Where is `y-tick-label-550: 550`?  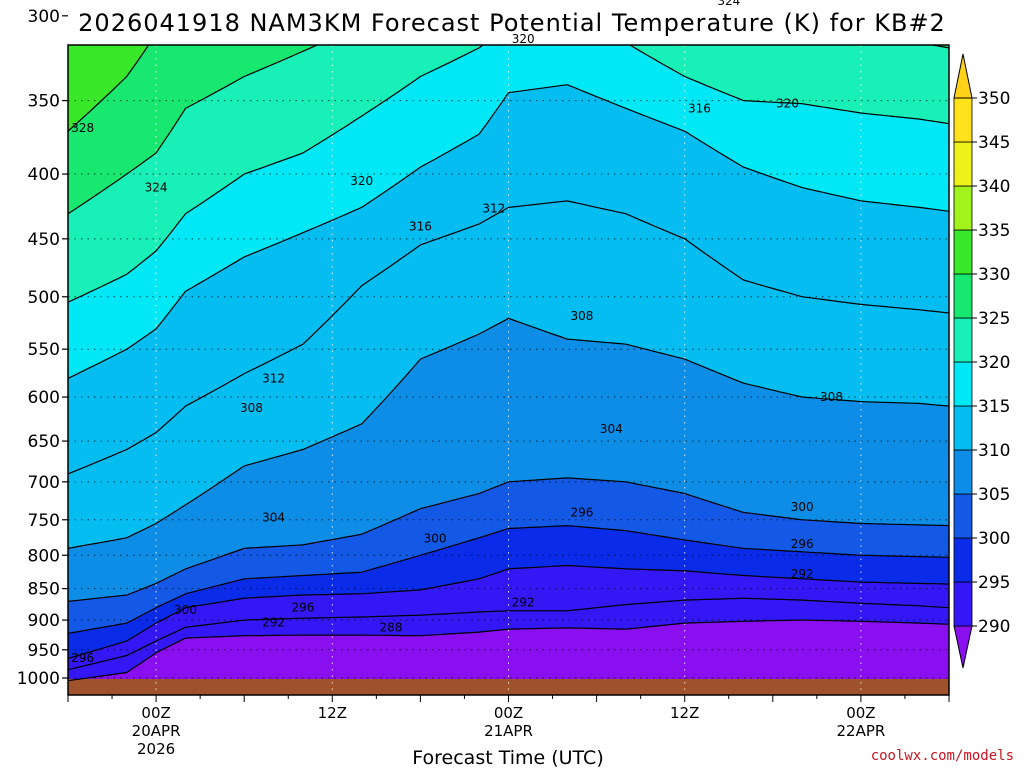
y-tick-label-550: 550 is located at coordinates (44, 350).